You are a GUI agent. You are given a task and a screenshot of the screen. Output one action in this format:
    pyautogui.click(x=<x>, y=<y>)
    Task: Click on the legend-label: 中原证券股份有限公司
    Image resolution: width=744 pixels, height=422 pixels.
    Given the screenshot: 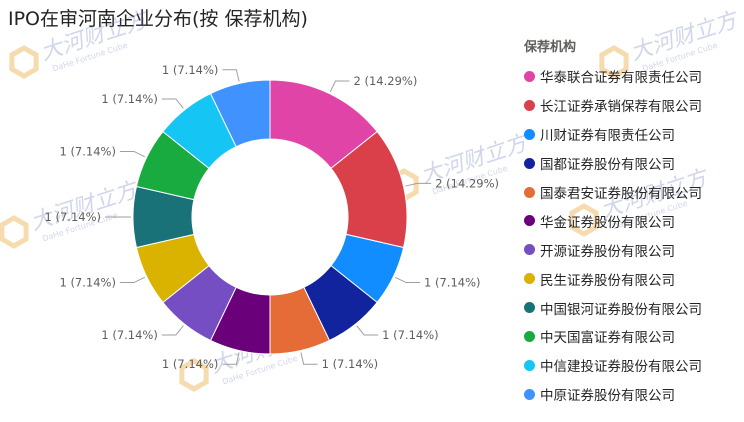 What is the action you would take?
    pyautogui.click(x=607, y=396)
    